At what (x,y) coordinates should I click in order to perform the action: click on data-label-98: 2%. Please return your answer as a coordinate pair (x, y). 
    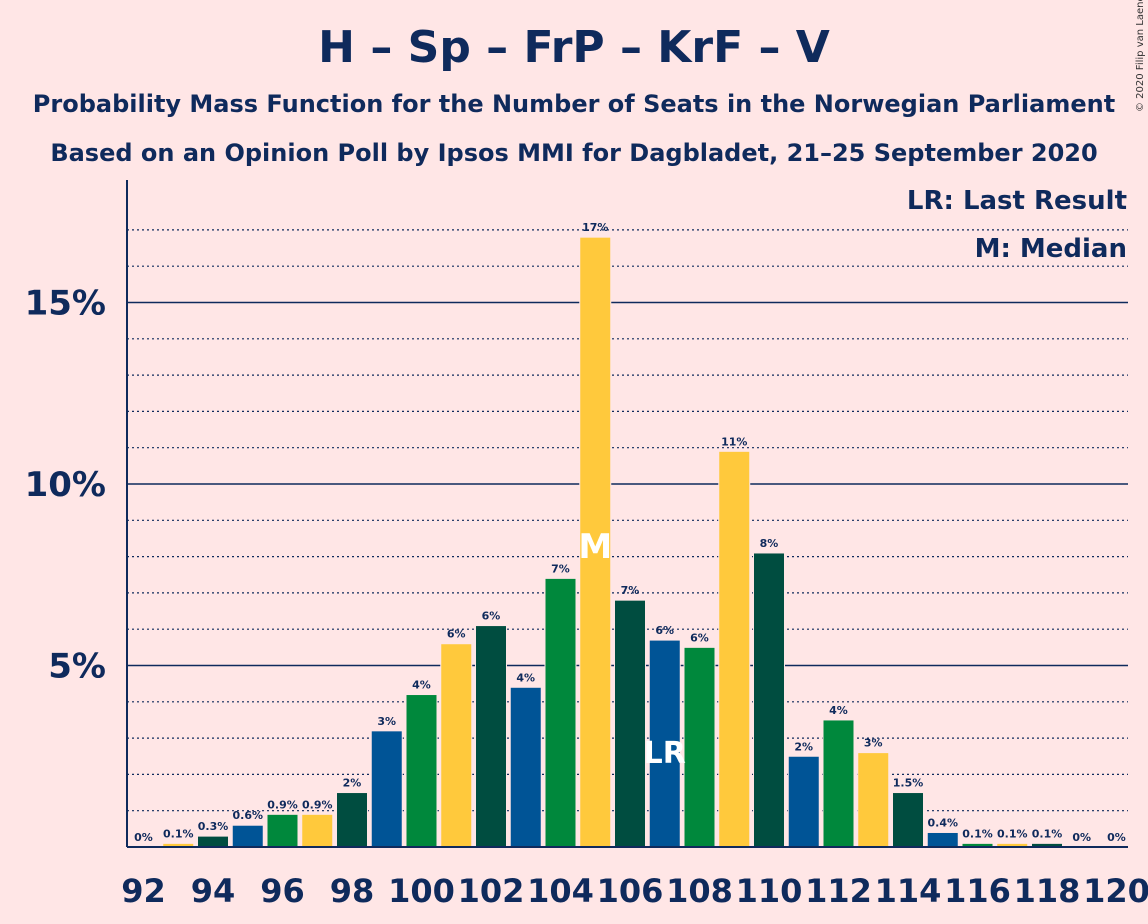
    Looking at the image, I should click on (352, 783).